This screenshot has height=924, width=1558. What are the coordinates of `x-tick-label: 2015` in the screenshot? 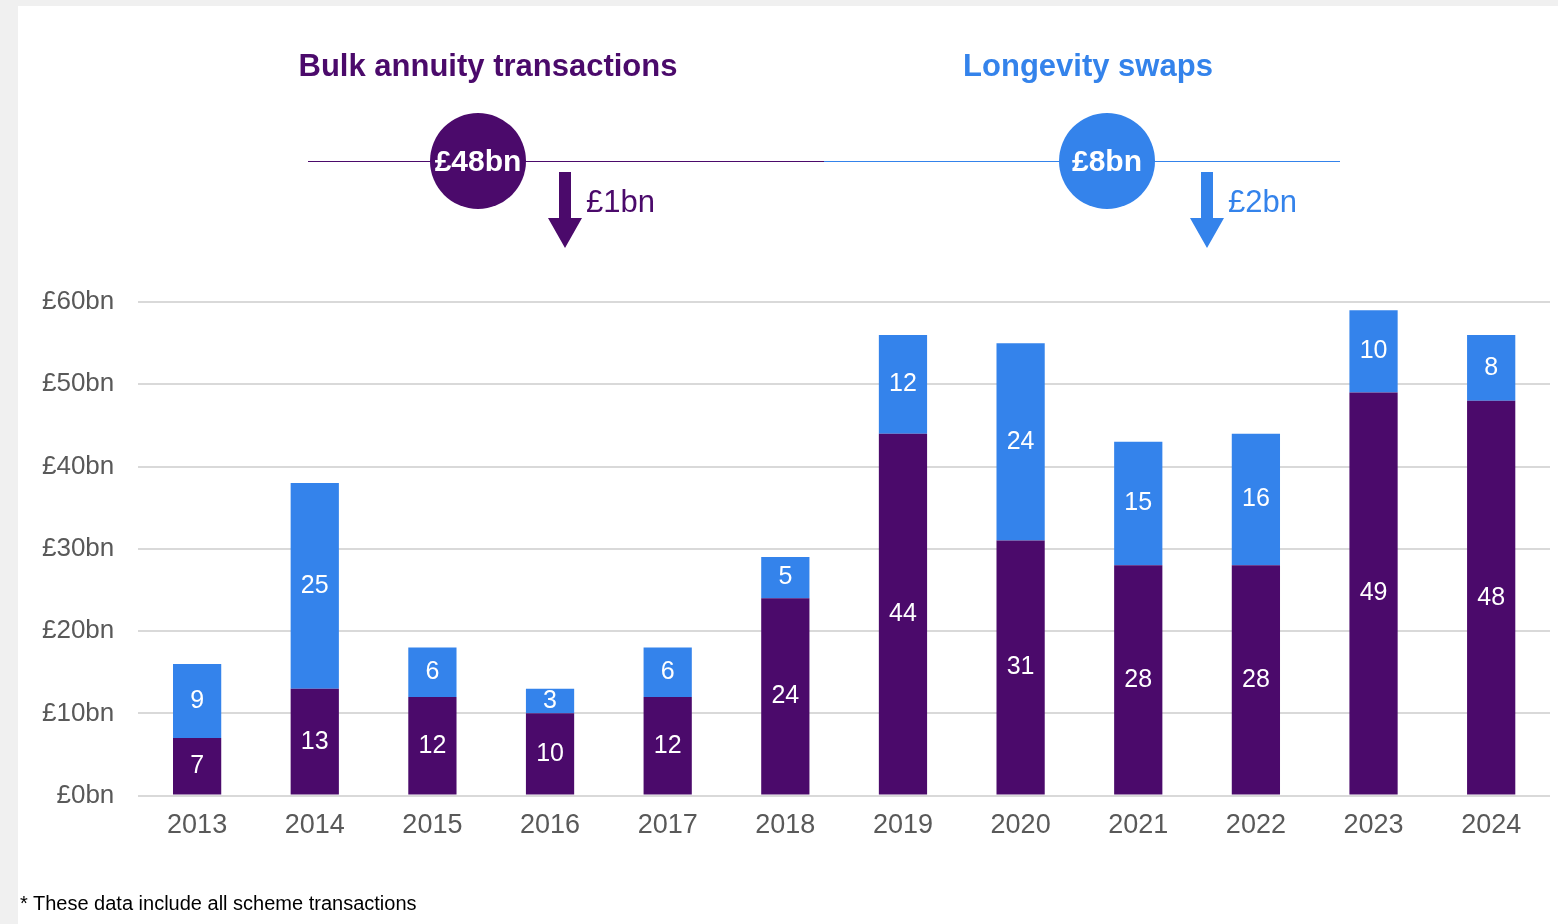 It's located at (432, 824).